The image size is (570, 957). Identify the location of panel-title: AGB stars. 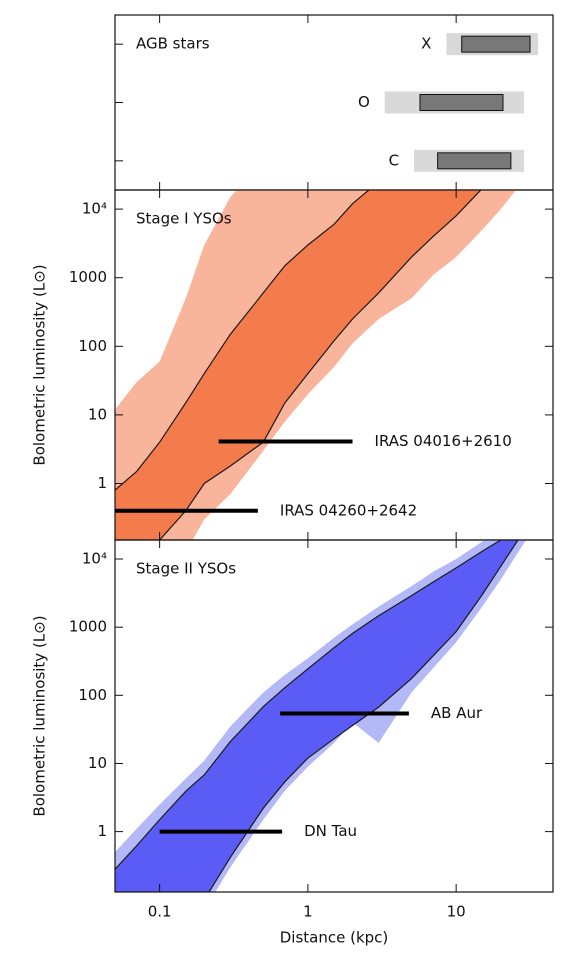
(173, 44).